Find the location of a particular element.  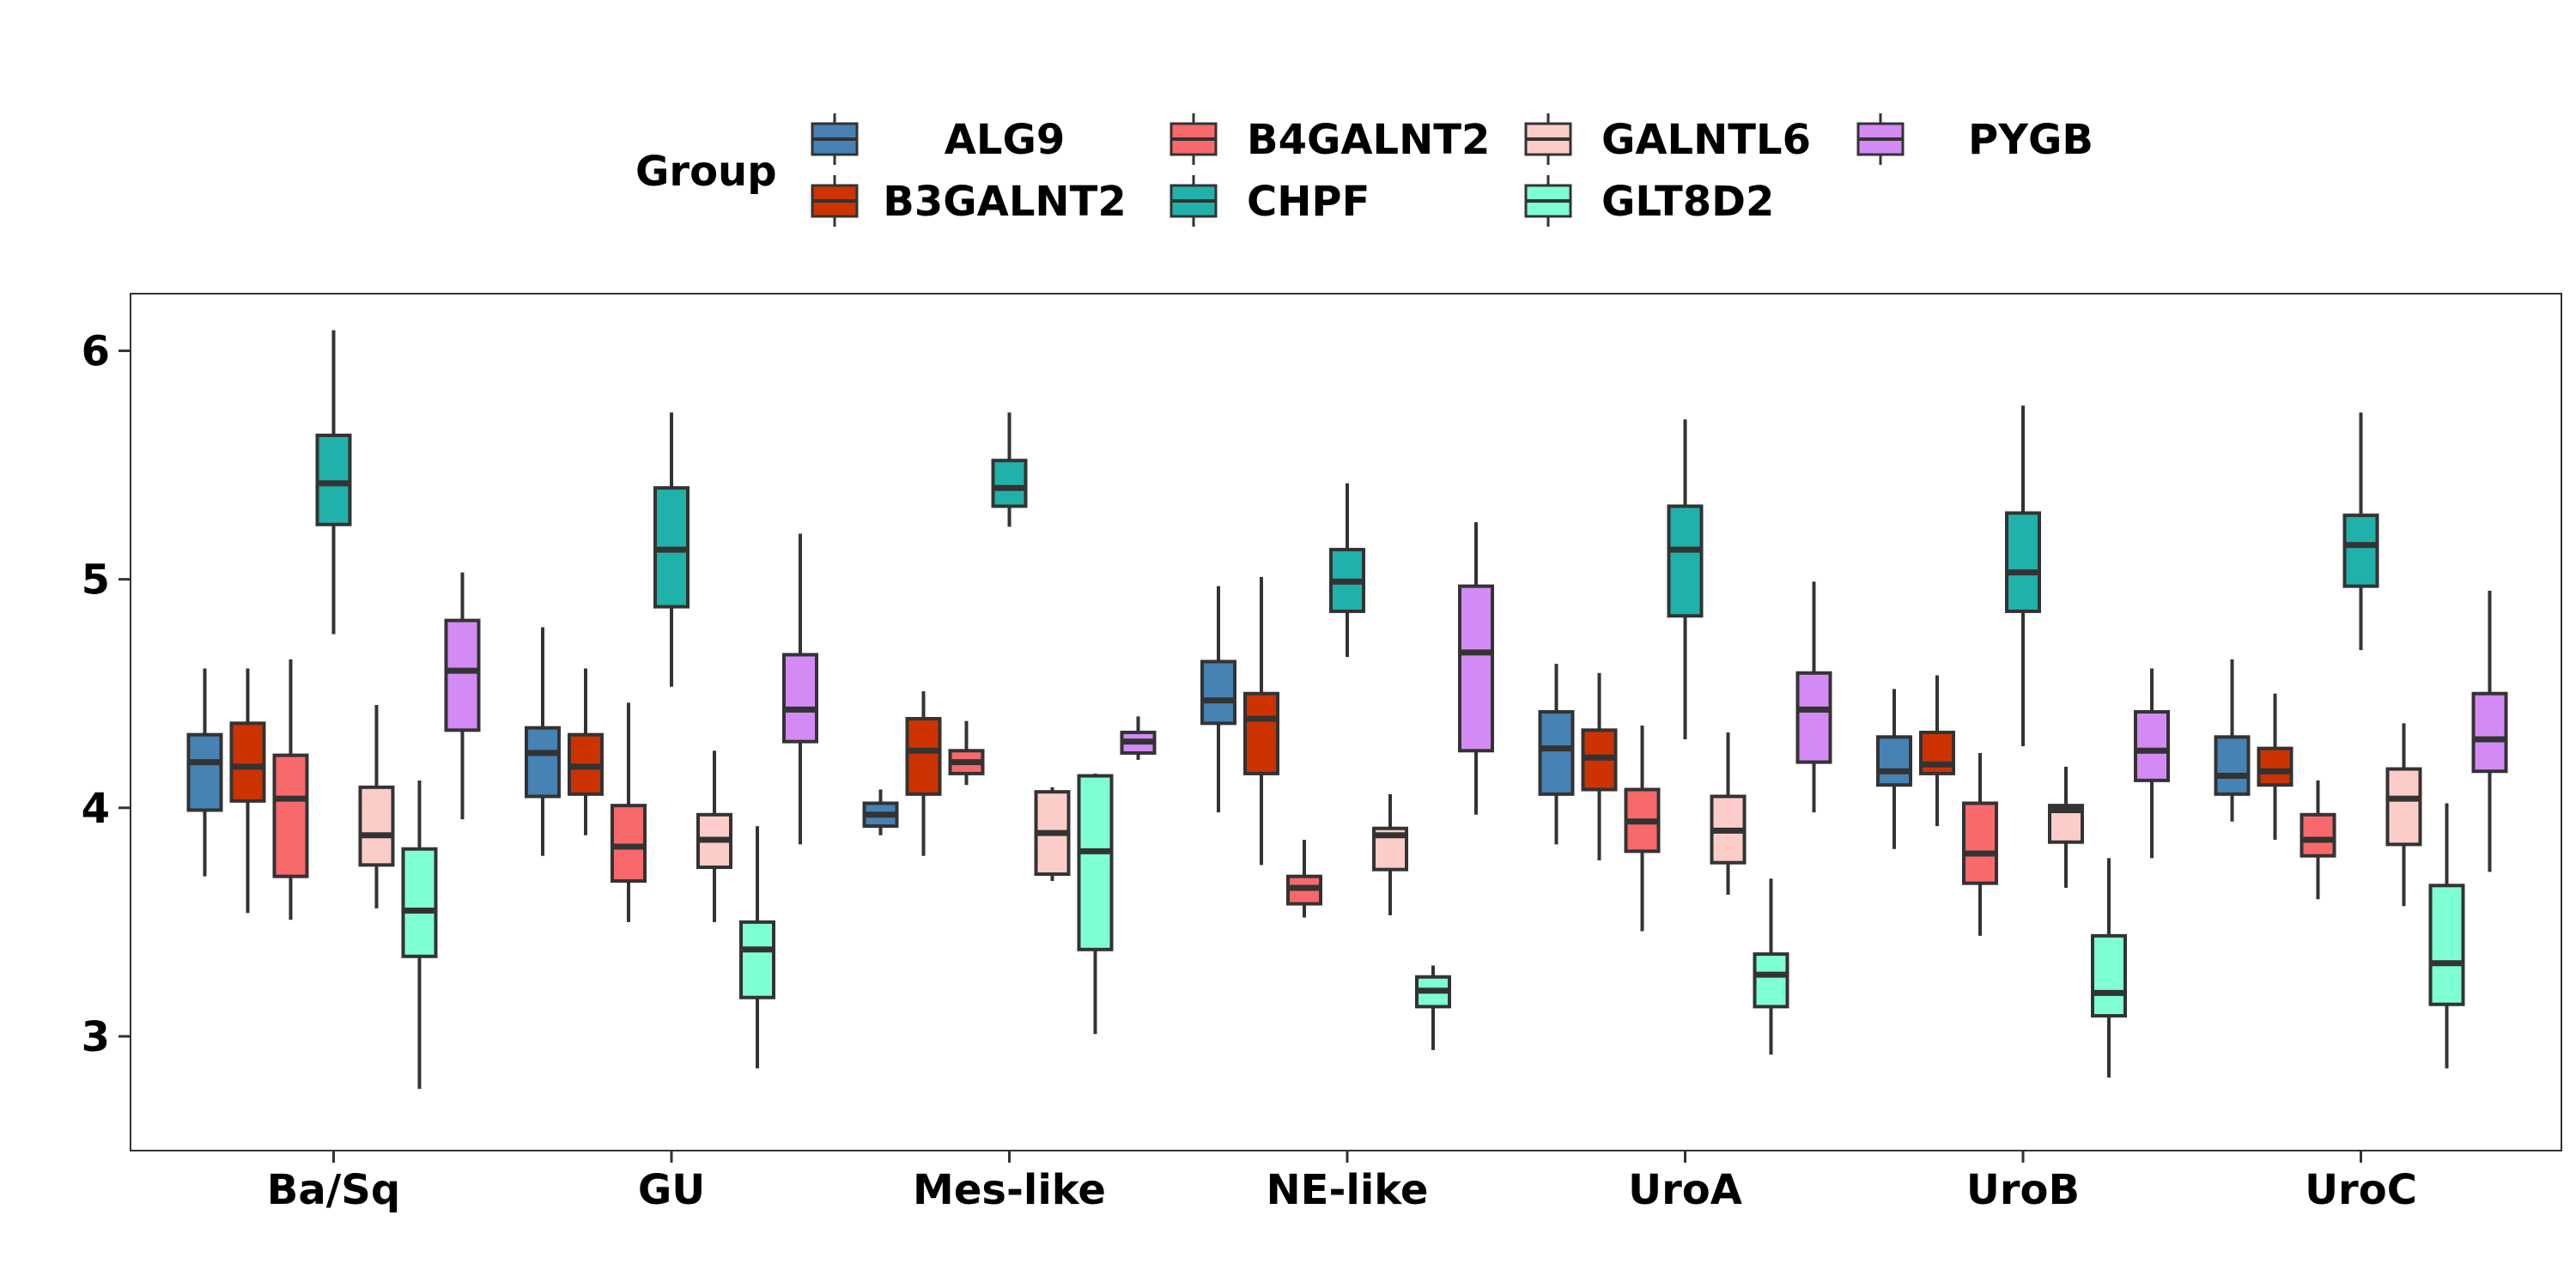

y-tick-label: 3 is located at coordinates (96, 1037).